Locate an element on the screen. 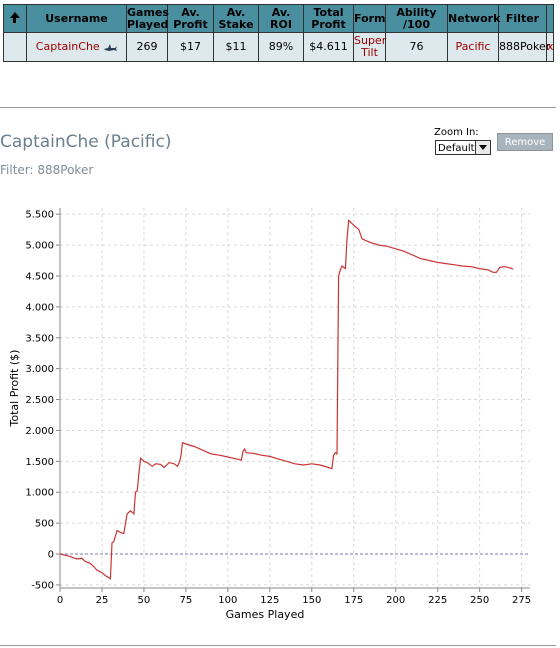  y-tick-label: 3.000 is located at coordinates (39, 369).